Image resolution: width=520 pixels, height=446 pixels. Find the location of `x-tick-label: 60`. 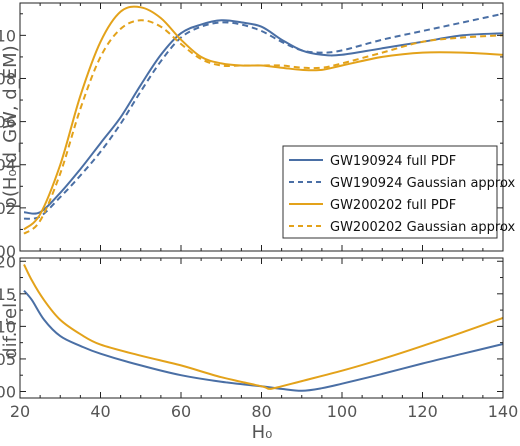

x-tick-label: 60 is located at coordinates (181, 411).